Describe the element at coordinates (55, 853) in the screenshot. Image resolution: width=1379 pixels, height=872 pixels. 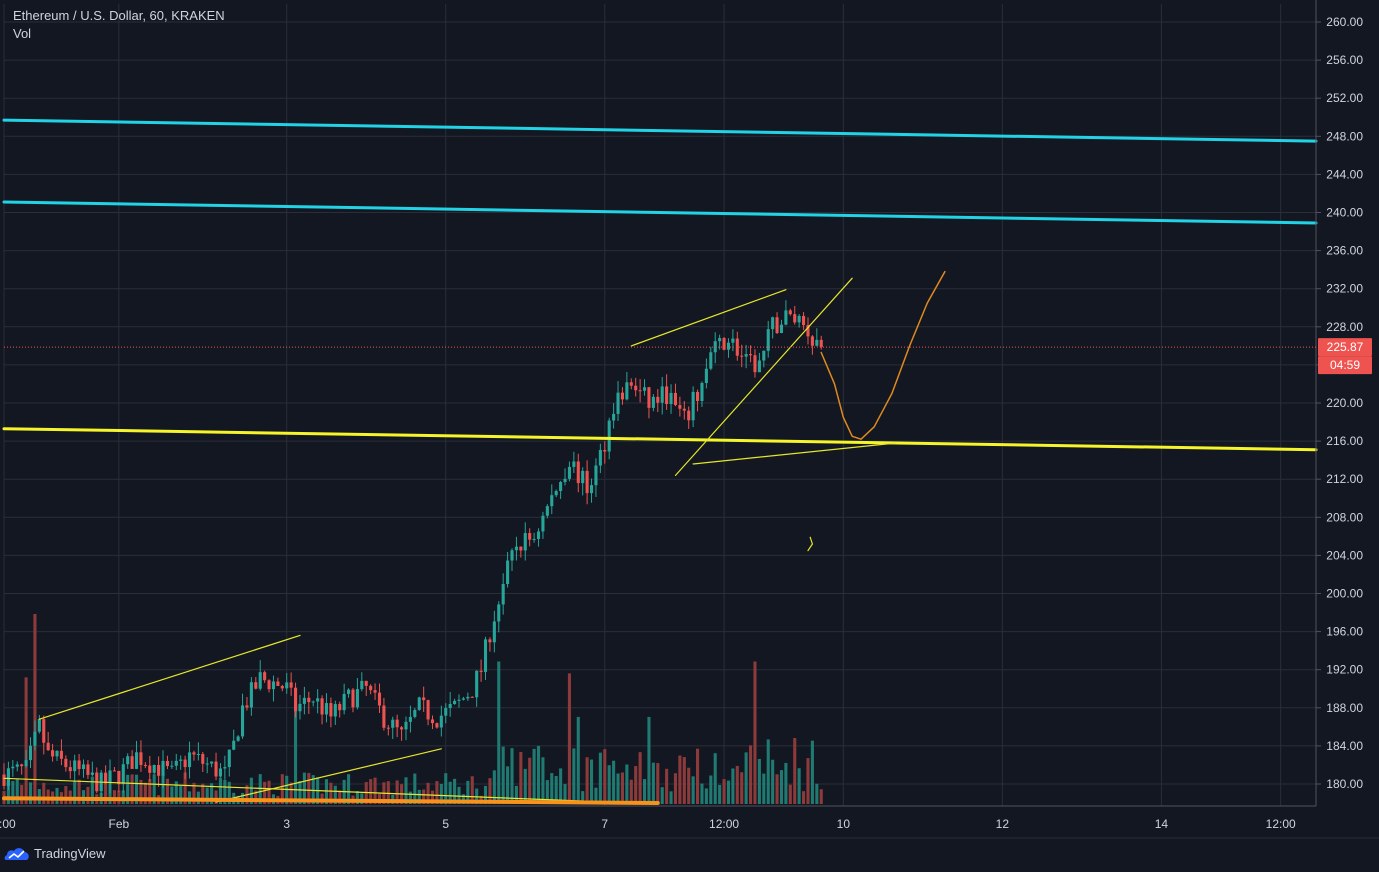
I see `tradingview-brand: TradingView` at that location.